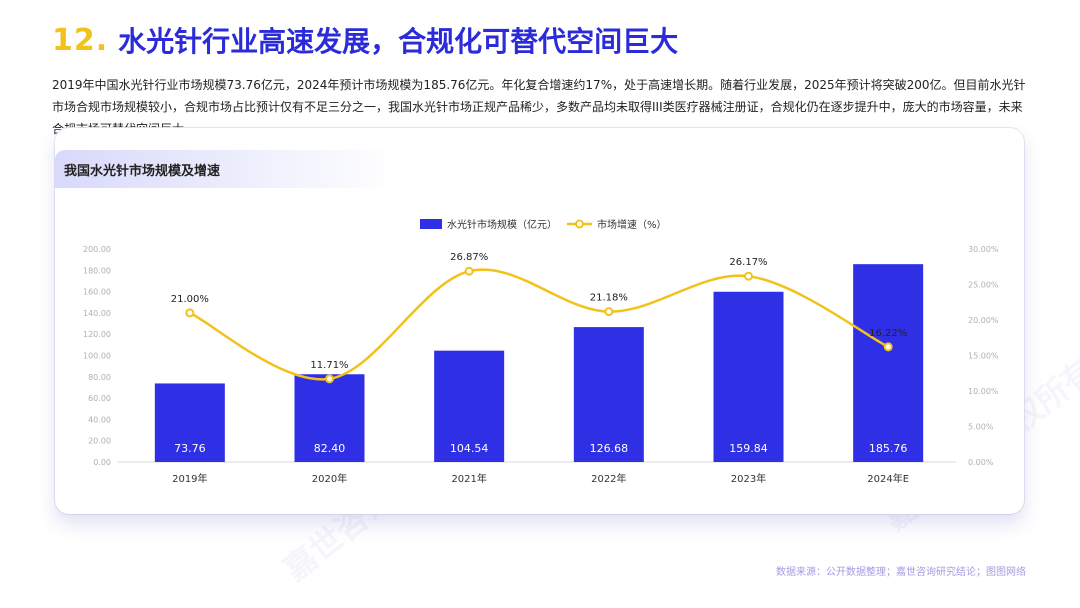 Image resolution: width=1080 pixels, height=608 pixels. What do you see at coordinates (981, 427) in the screenshot?
I see `right-tick-label: 5.00%` at bounding box center [981, 427].